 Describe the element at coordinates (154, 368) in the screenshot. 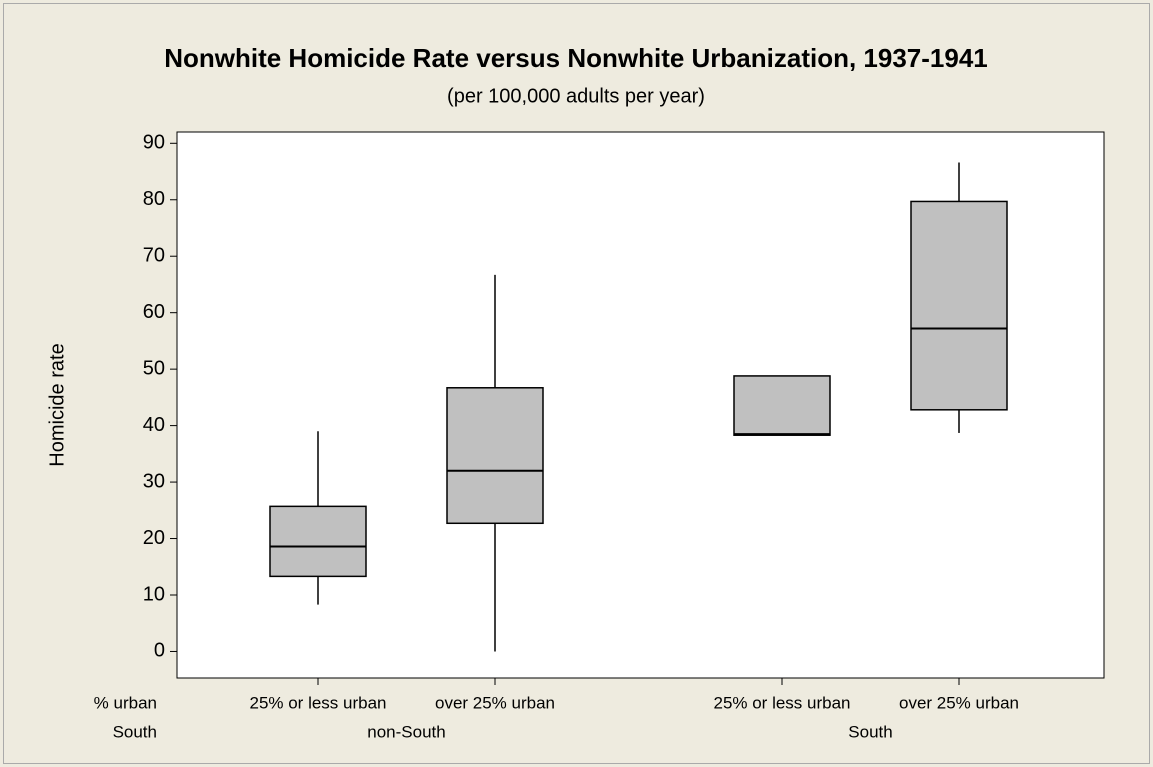

I see `y-tick-label: 50` at that location.